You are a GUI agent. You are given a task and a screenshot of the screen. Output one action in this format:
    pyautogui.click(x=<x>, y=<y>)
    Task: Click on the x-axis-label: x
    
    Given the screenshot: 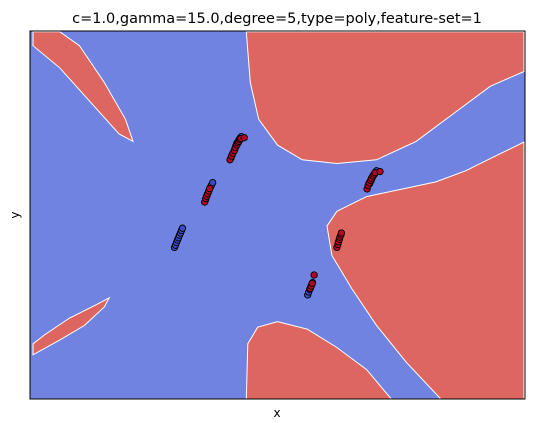 What is the action you would take?
    pyautogui.click(x=276, y=413)
    